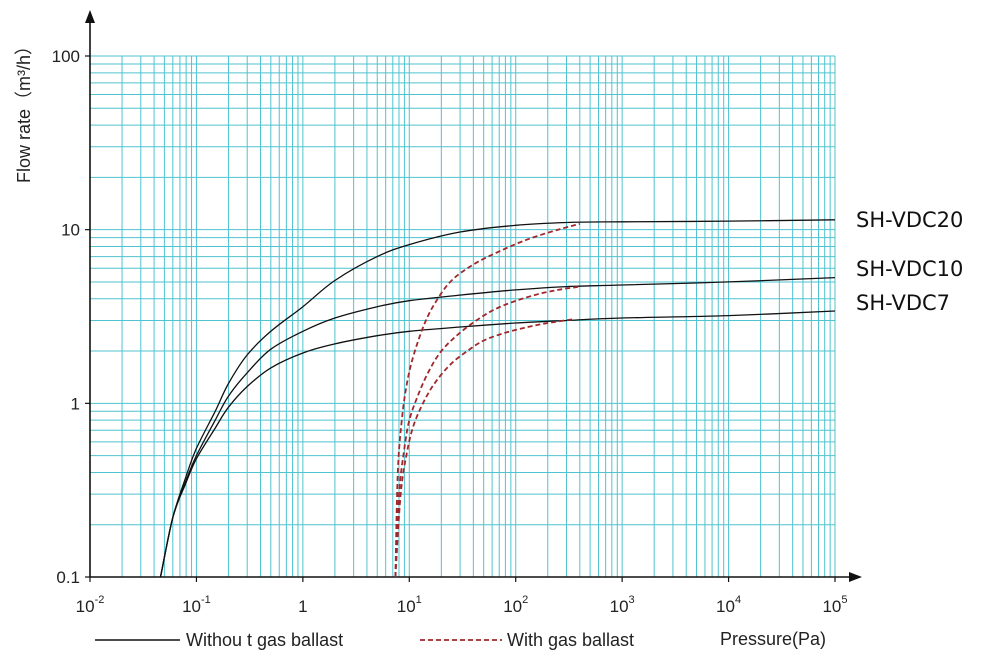  What do you see at coordinates (855, 577) in the screenshot?
I see `x-axis-arrow` at bounding box center [855, 577].